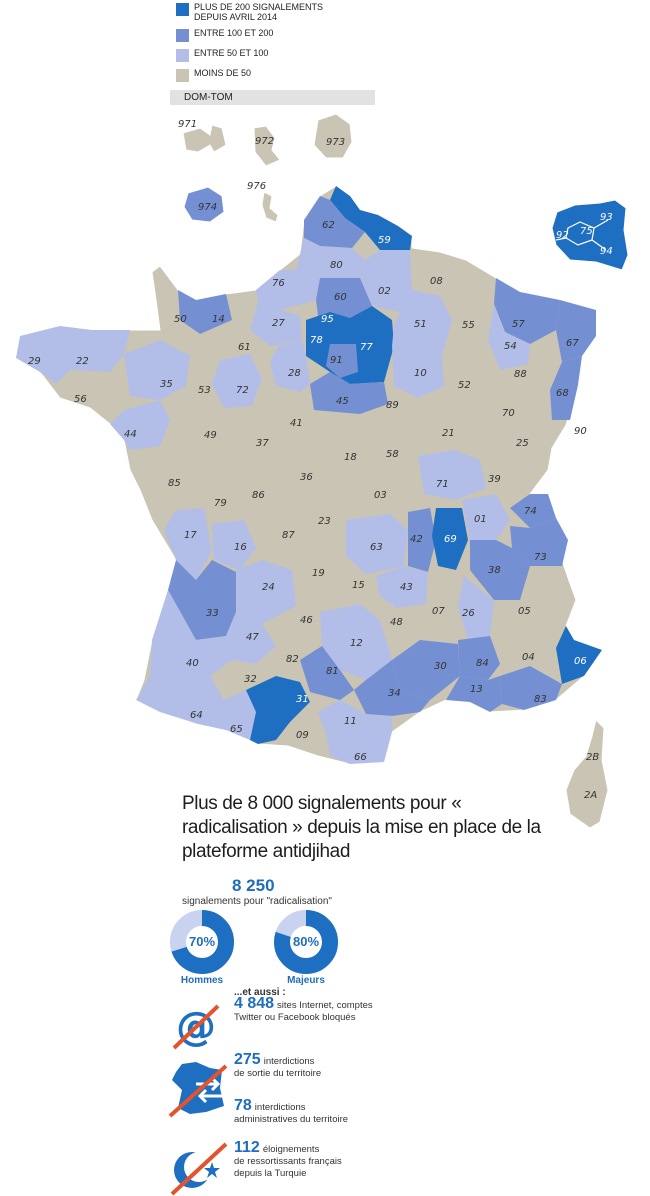 The width and height of the screenshot is (650, 1196). I want to click on dep-label-33: 33, so click(212, 613).